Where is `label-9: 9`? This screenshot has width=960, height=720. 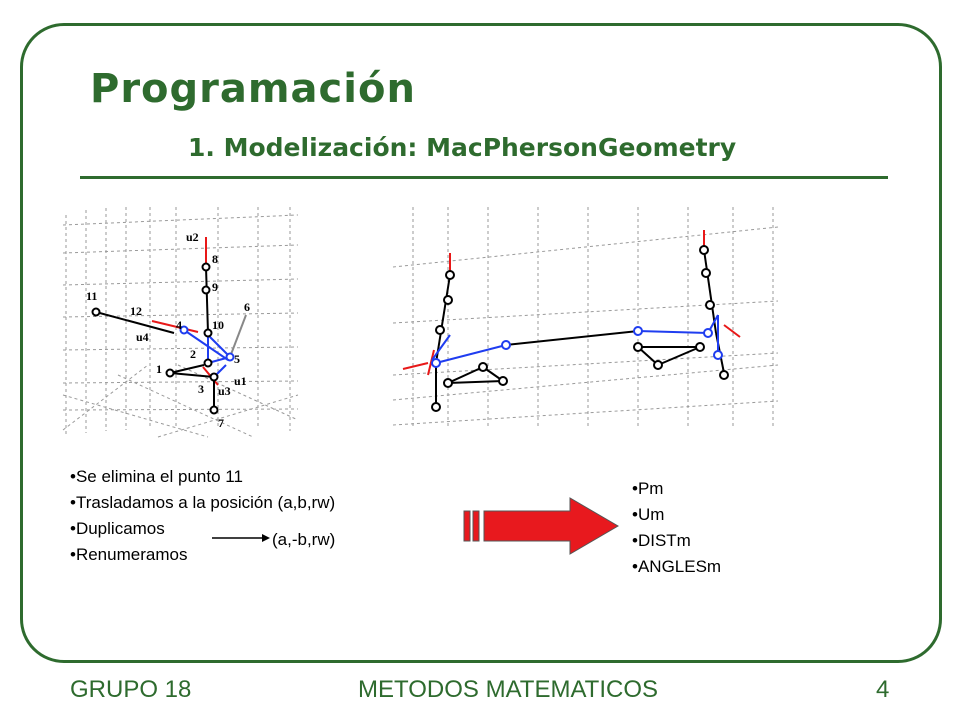 label-9: 9 is located at coordinates (215, 287).